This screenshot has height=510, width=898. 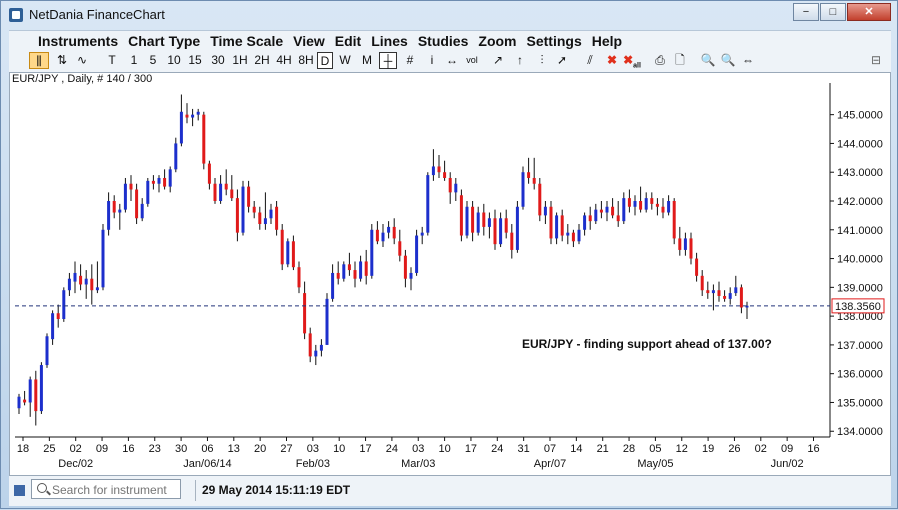 What do you see at coordinates (112, 60) in the screenshot?
I see `timeframe-t: T` at bounding box center [112, 60].